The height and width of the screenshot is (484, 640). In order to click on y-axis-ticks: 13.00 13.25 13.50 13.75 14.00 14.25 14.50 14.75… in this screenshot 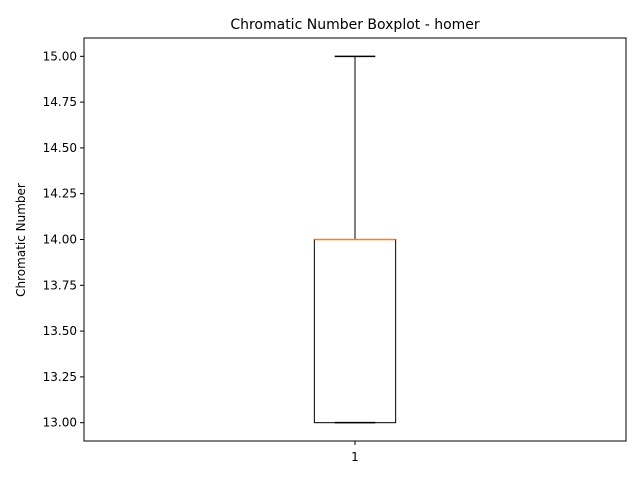, I will do `click(63, 239)`.